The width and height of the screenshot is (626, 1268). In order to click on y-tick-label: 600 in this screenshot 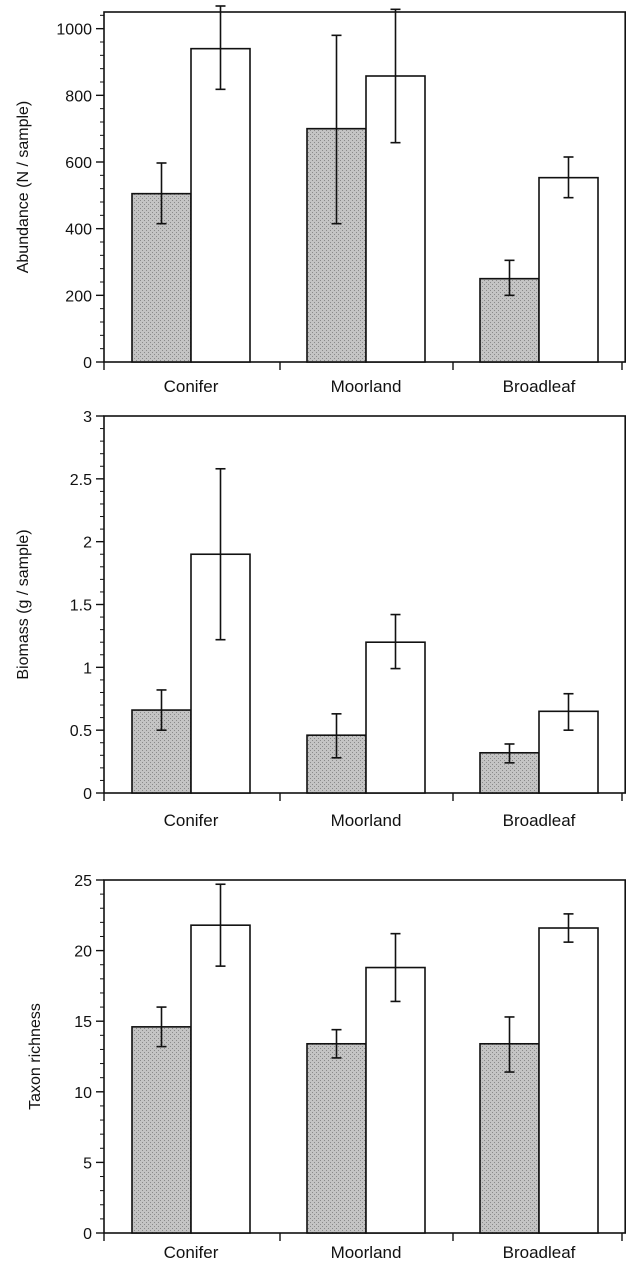, I will do `click(78, 163)`.